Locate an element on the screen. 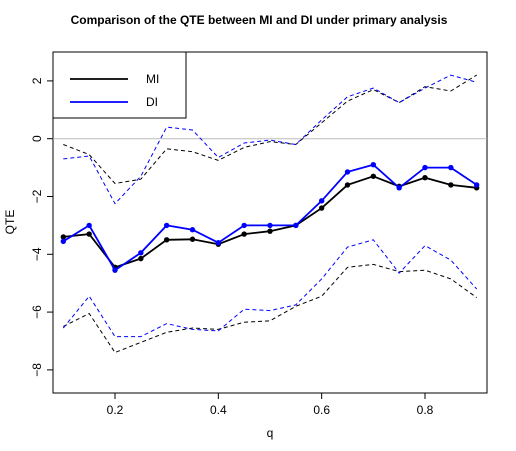  legend-box is located at coordinates (119, 85).